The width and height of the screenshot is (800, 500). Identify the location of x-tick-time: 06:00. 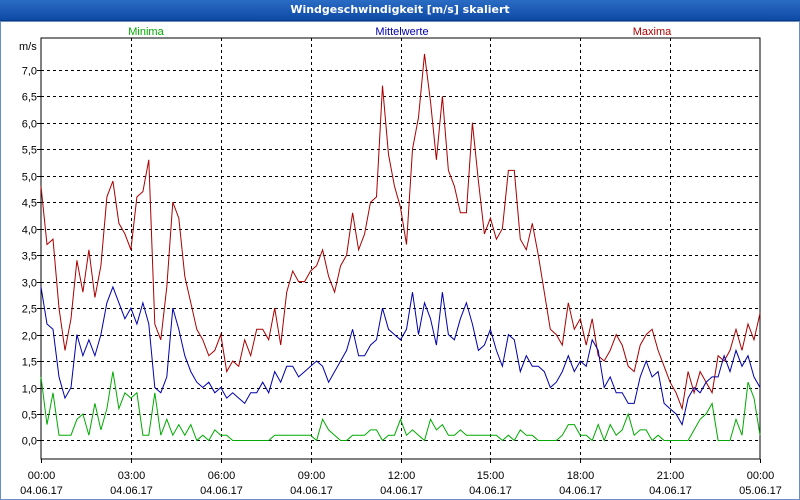
(222, 476).